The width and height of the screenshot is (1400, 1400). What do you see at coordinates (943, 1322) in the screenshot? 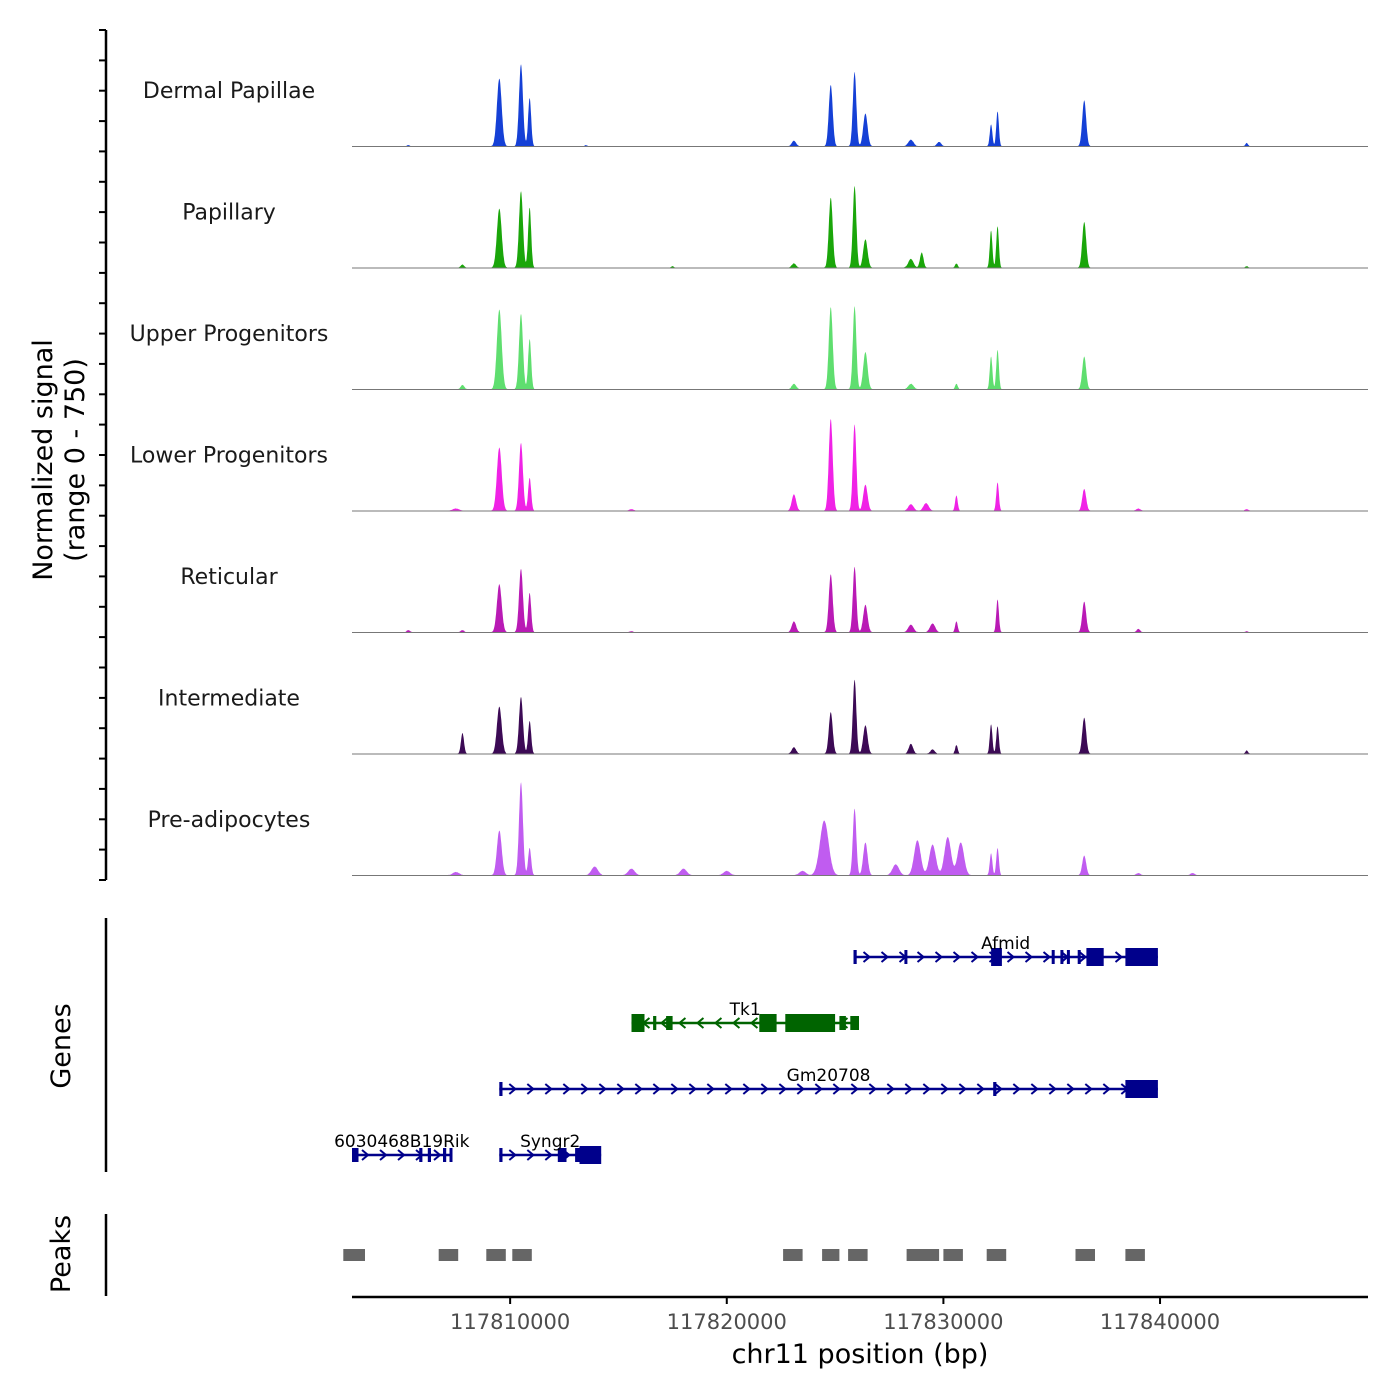
I see `x-tick-label: 117830000` at bounding box center [943, 1322].